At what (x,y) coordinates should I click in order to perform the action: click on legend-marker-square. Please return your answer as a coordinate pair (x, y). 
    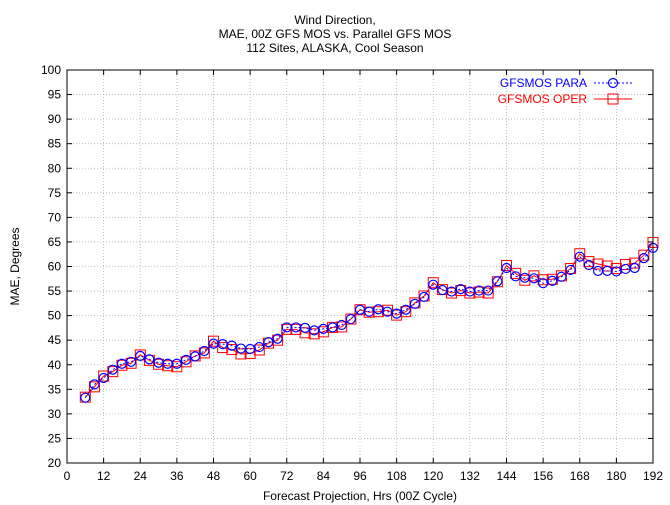
    Looking at the image, I should click on (613, 99).